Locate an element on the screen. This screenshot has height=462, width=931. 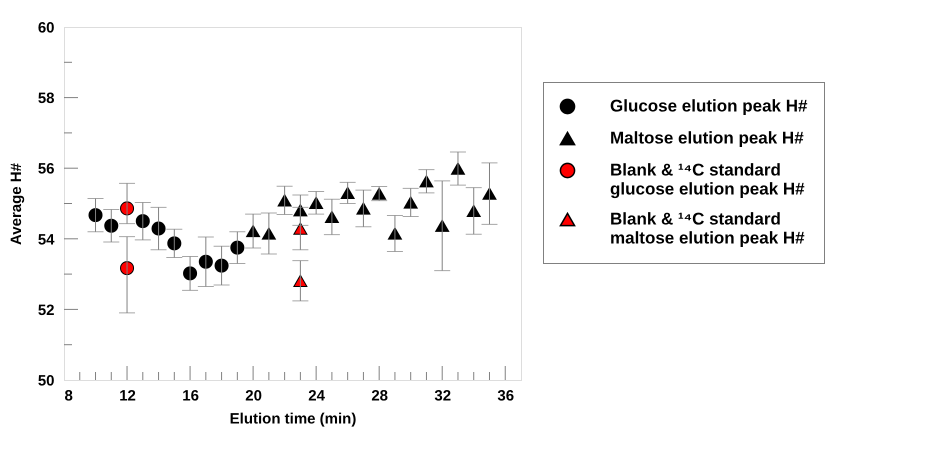
y-tick-label: 50 is located at coordinates (46, 381).